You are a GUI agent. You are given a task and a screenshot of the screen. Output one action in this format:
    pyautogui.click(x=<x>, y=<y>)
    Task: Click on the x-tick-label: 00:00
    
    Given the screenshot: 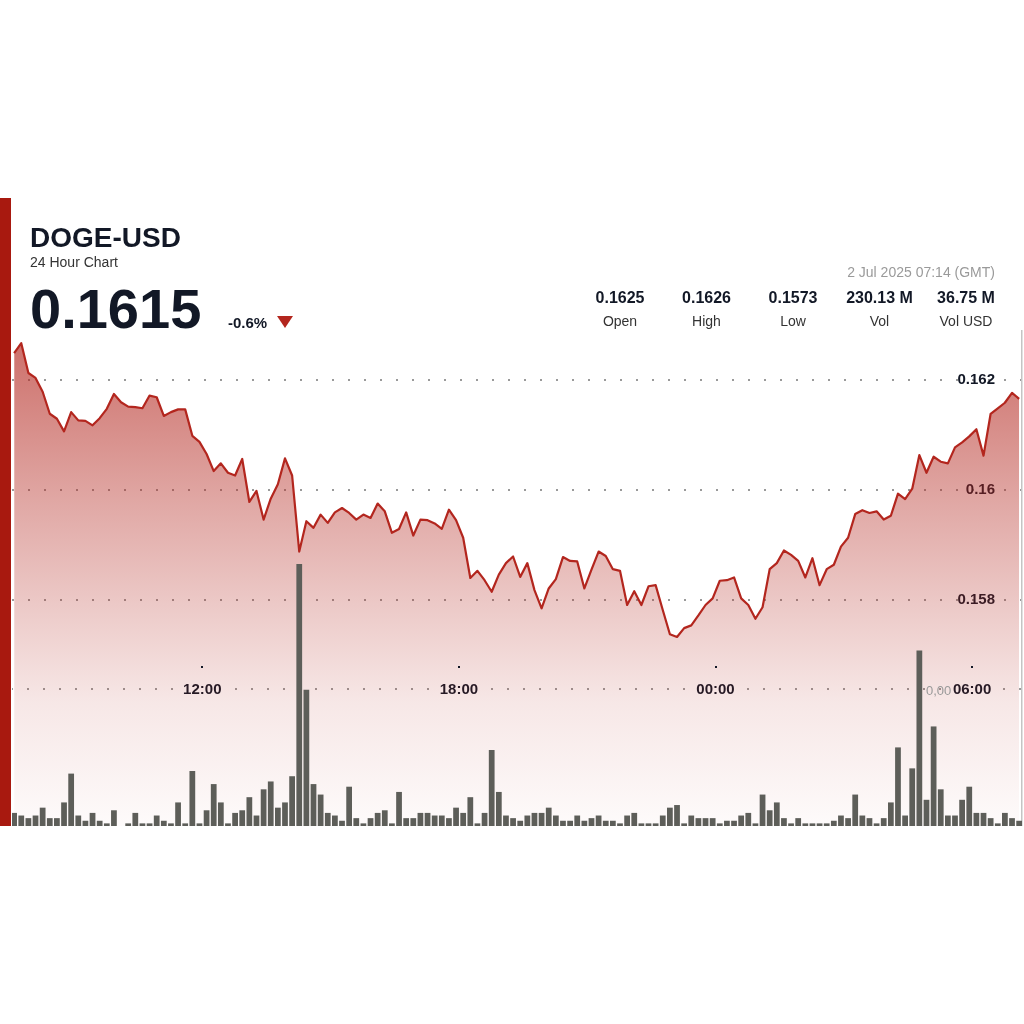 What is the action you would take?
    pyautogui.click(x=715, y=689)
    